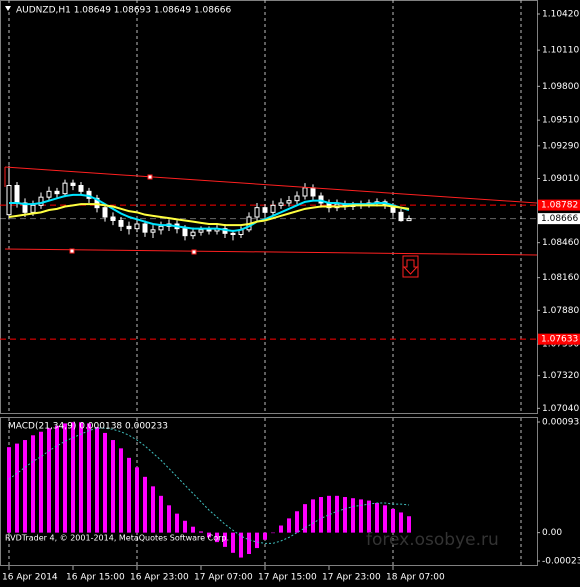  I want to click on x-tick-label: 17 Apr 23:00, so click(351, 578).